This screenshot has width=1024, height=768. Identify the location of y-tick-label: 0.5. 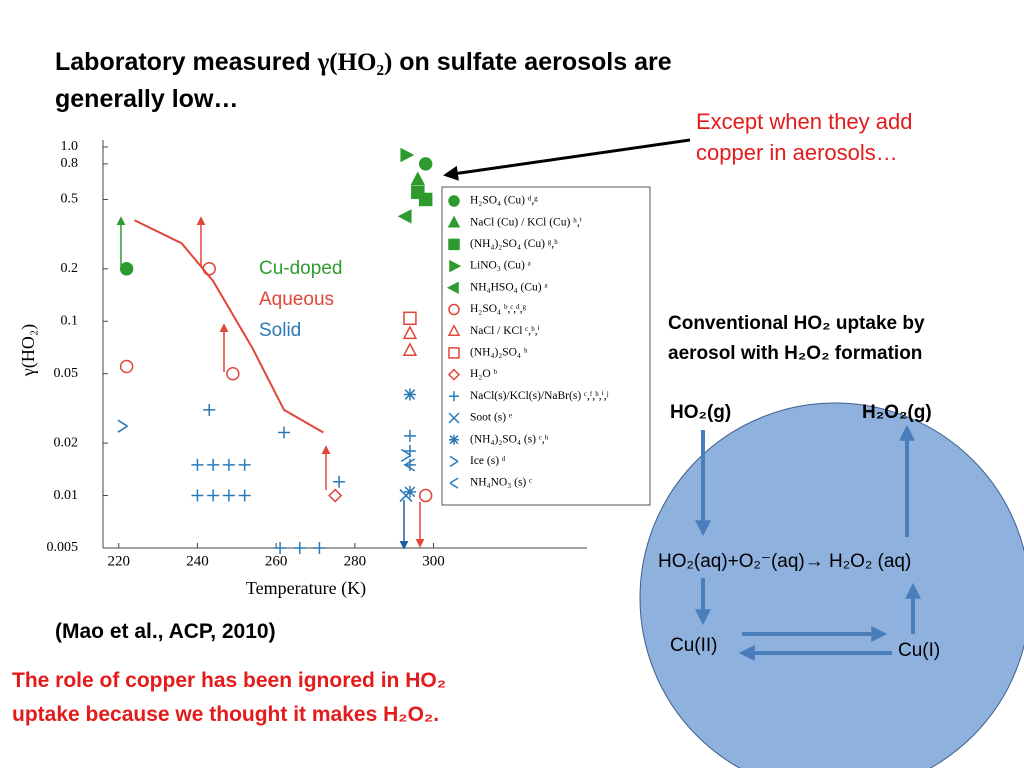
(70, 199).